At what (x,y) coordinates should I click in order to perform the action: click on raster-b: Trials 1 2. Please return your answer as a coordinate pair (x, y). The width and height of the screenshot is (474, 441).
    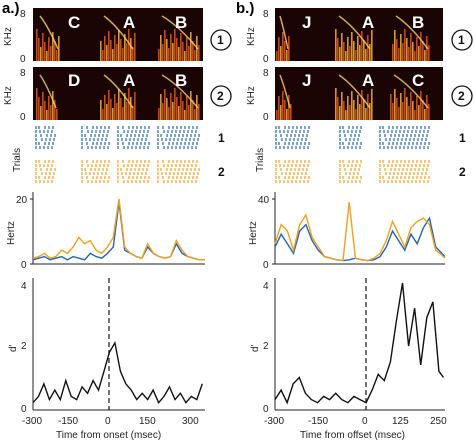
    Looking at the image, I should click on (360, 154).